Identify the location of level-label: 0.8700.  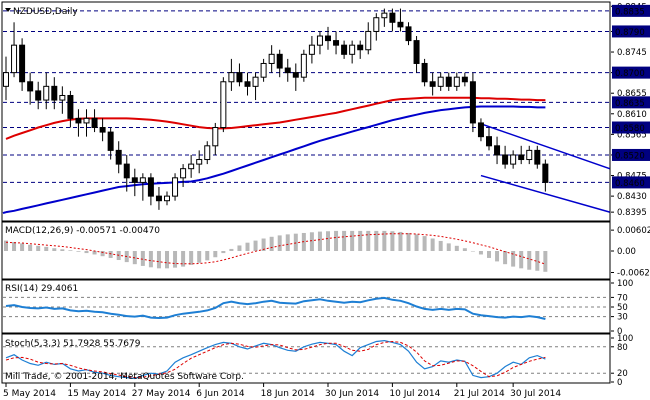
(630, 74).